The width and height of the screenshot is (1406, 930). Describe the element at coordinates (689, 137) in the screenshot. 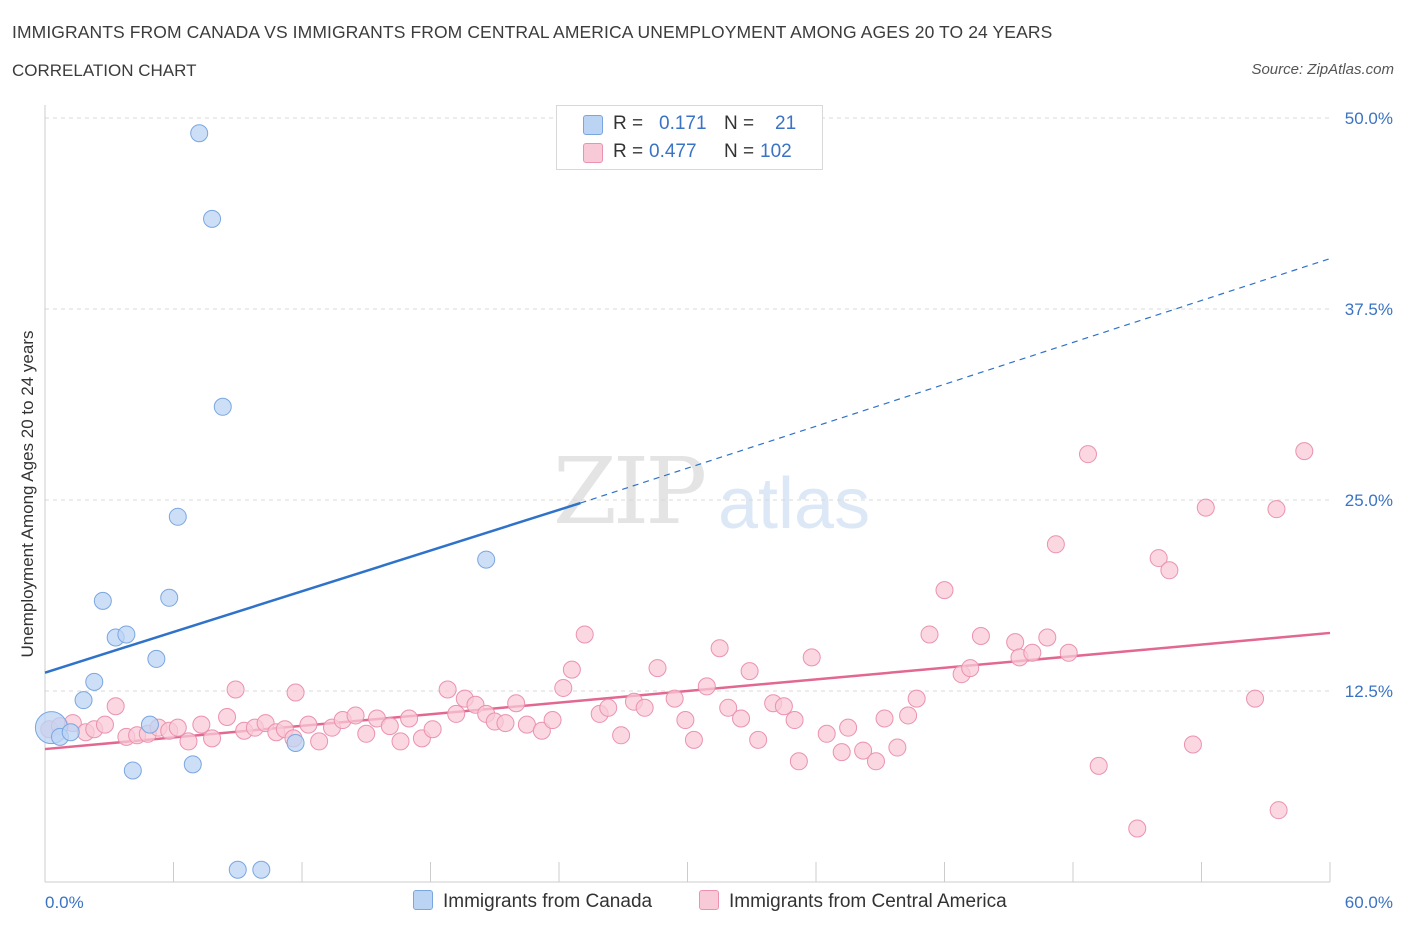

I see `correlation-legend: R = 0.171 N = 21 R = 0.477 N = 102` at that location.